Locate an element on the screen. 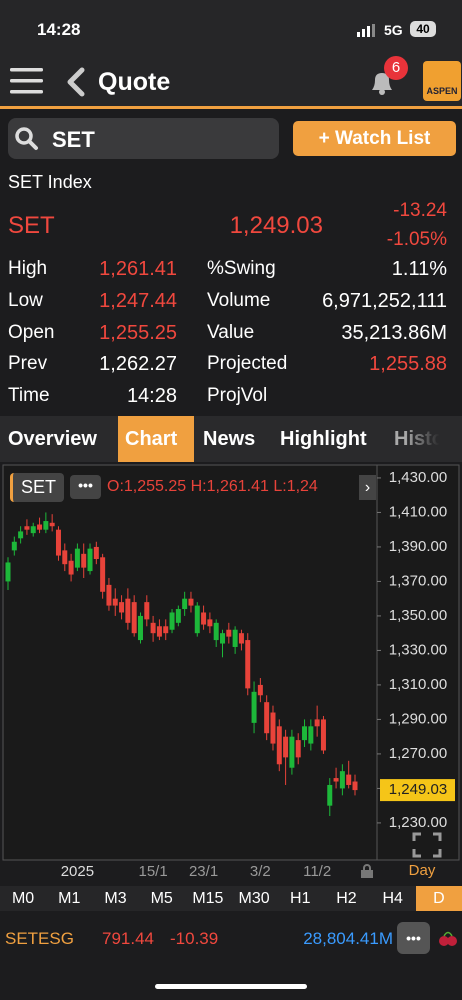  search-text: SET is located at coordinates (73, 139).